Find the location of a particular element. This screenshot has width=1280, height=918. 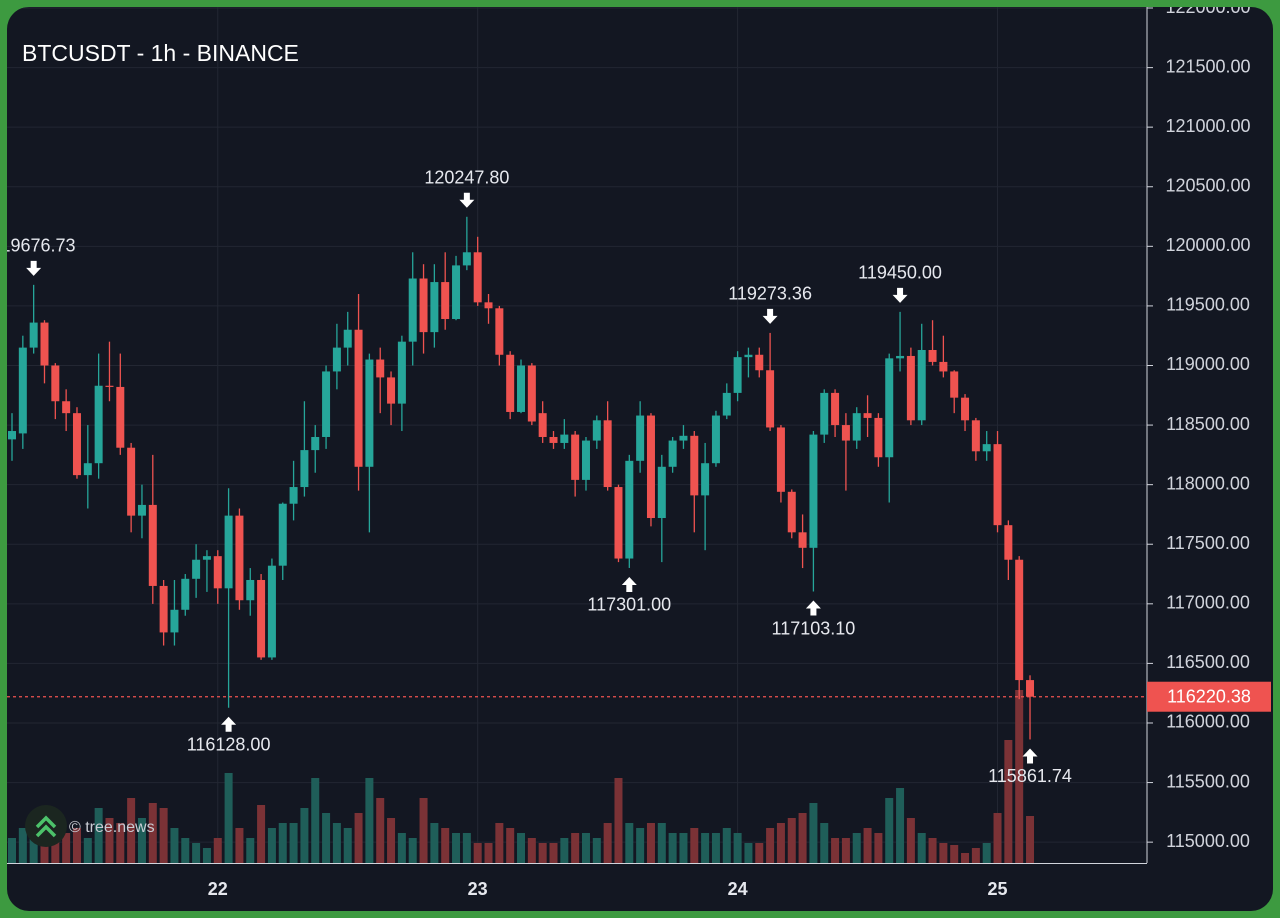

y-tick-label: 118500.00 is located at coordinates (1208, 424).